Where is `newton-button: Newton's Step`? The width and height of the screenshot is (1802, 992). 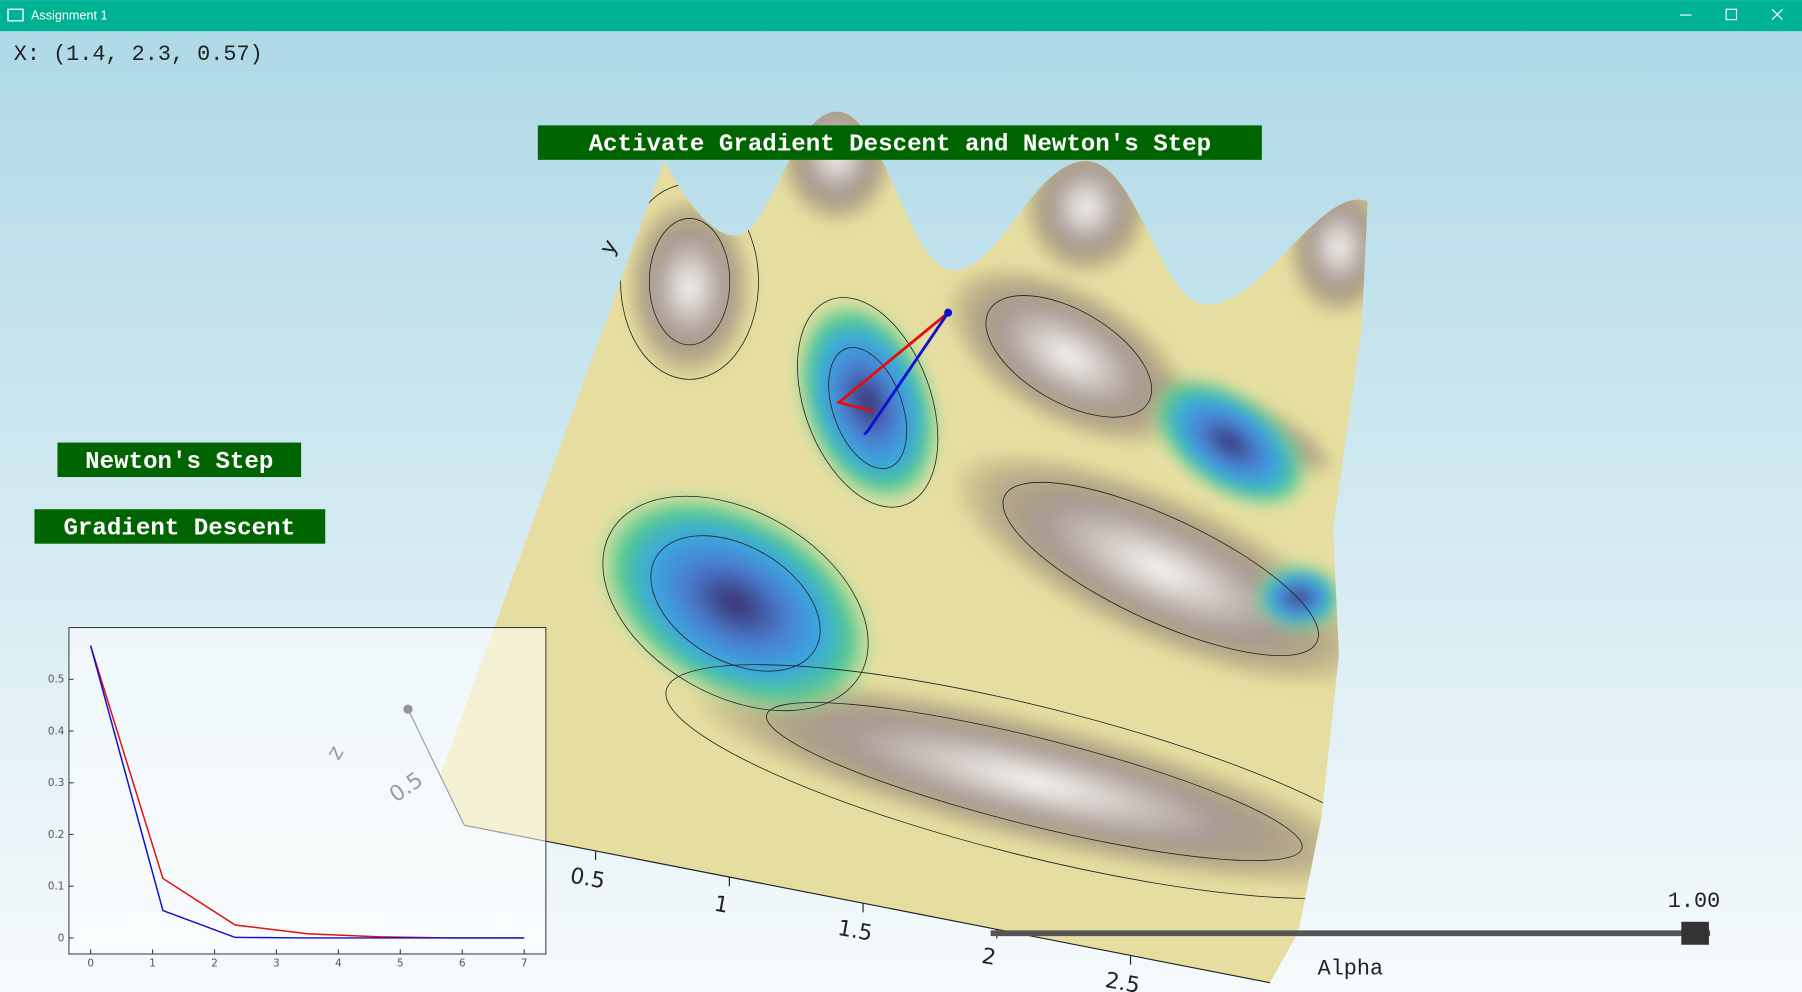 newton-button: Newton's Step is located at coordinates (179, 460).